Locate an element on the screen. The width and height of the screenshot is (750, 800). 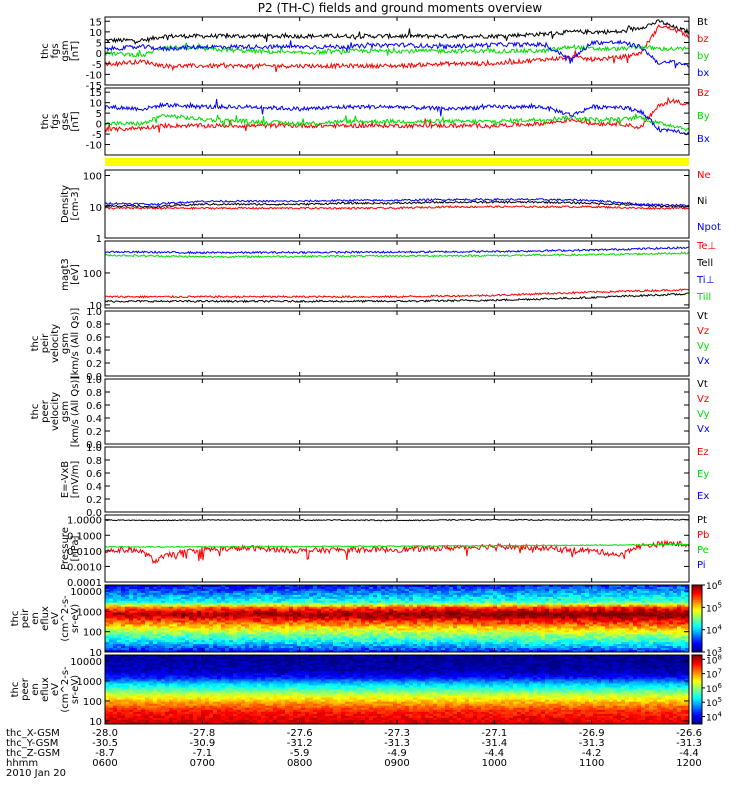
y-tick-label: -10 is located at coordinates (94, 75).